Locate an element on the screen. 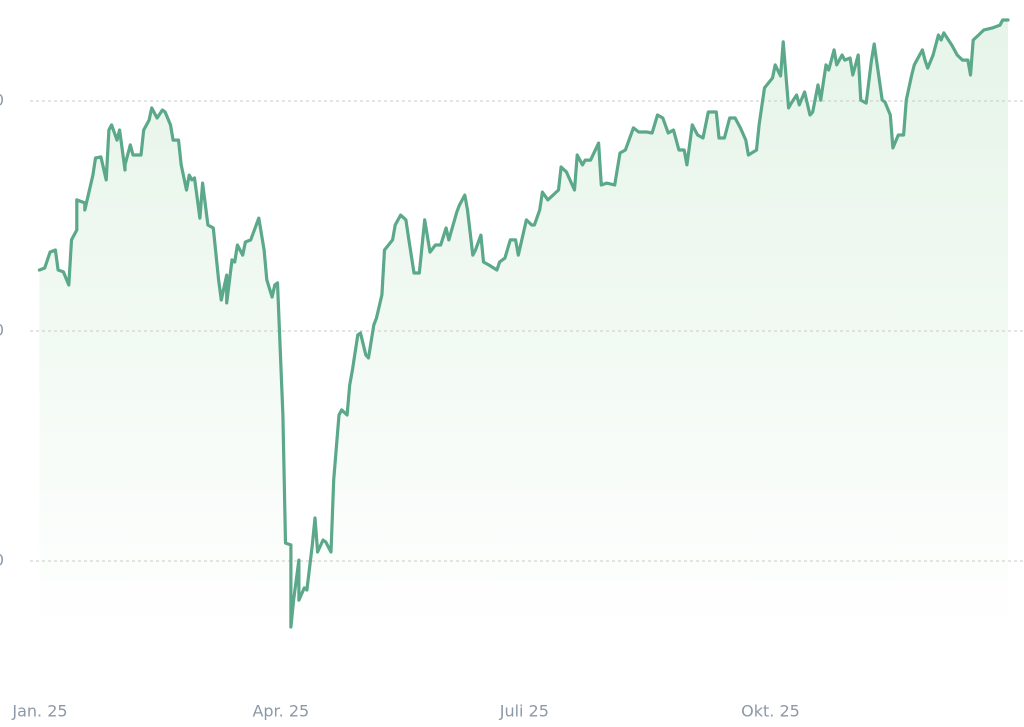  x-tick-label: Juli 25 is located at coordinates (524, 711).